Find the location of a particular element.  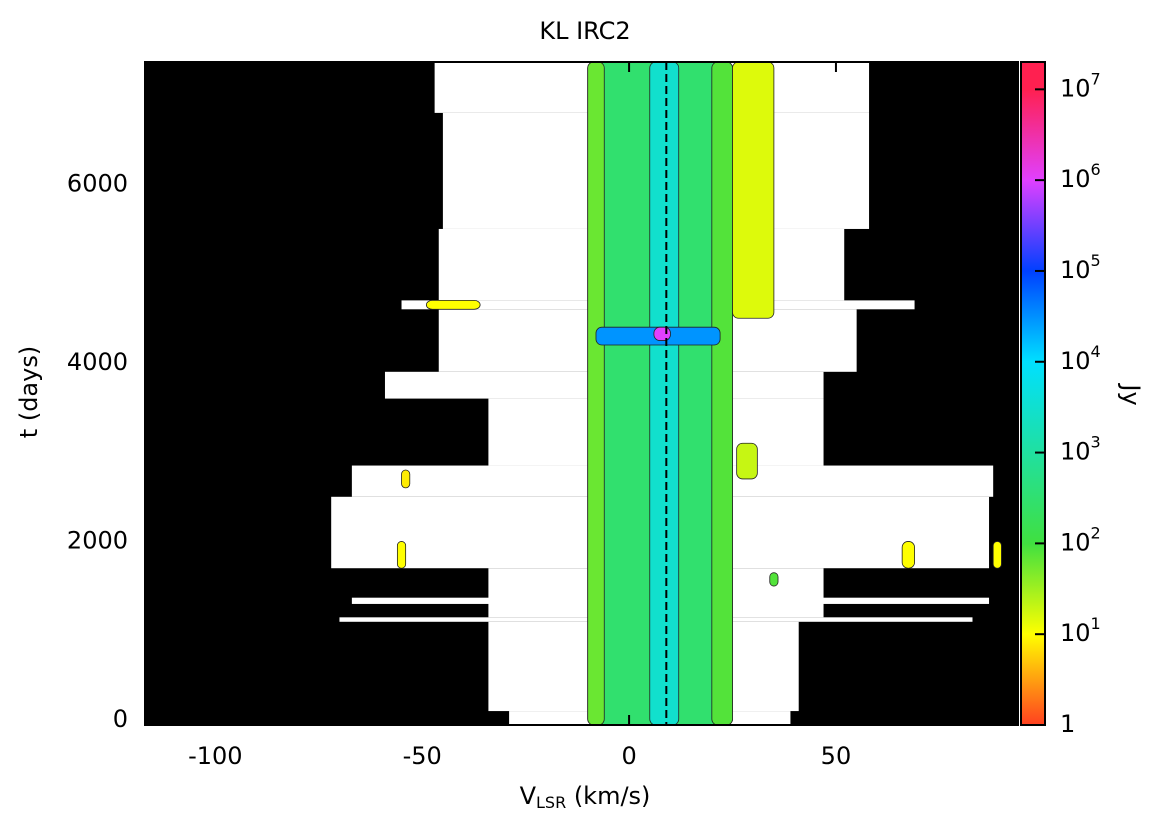

x-label-sub: LSR is located at coordinates (551, 802).